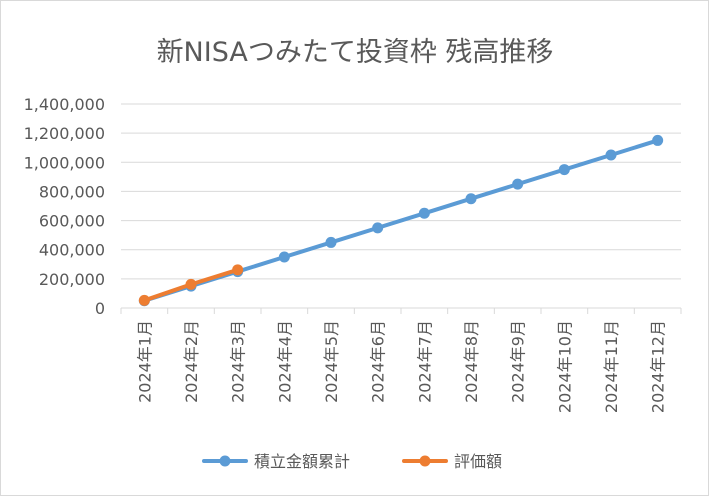 This screenshot has height=496, width=709. Describe the element at coordinates (191, 361) in the screenshot. I see `x-tick-label: 2024年2月` at that location.